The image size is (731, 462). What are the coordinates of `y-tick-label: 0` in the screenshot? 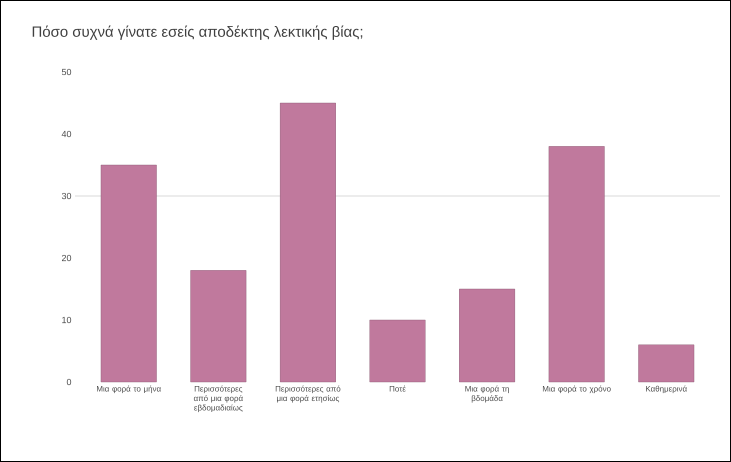 It's located at (69, 382).